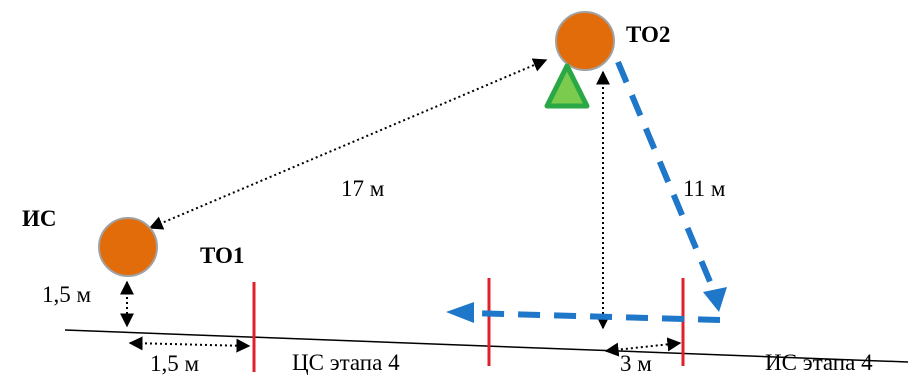 This screenshot has width=917, height=385. I want to click on label-distance-11m: 11 м, so click(704, 188).